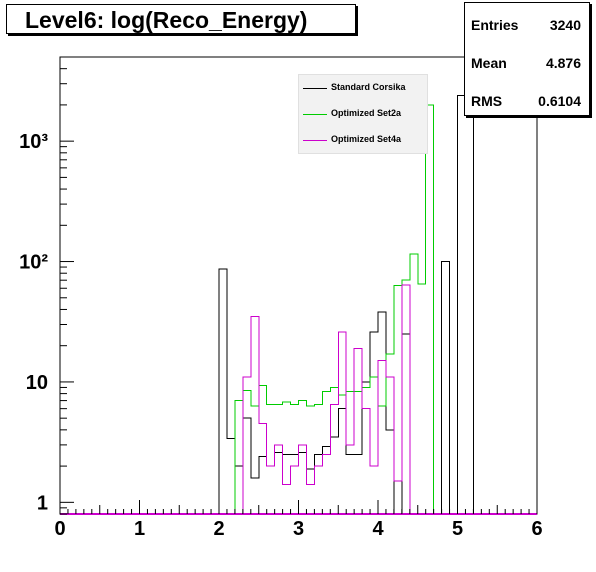 This screenshot has width=596, height=572. I want to click on x-tick-label: 5, so click(457, 529).